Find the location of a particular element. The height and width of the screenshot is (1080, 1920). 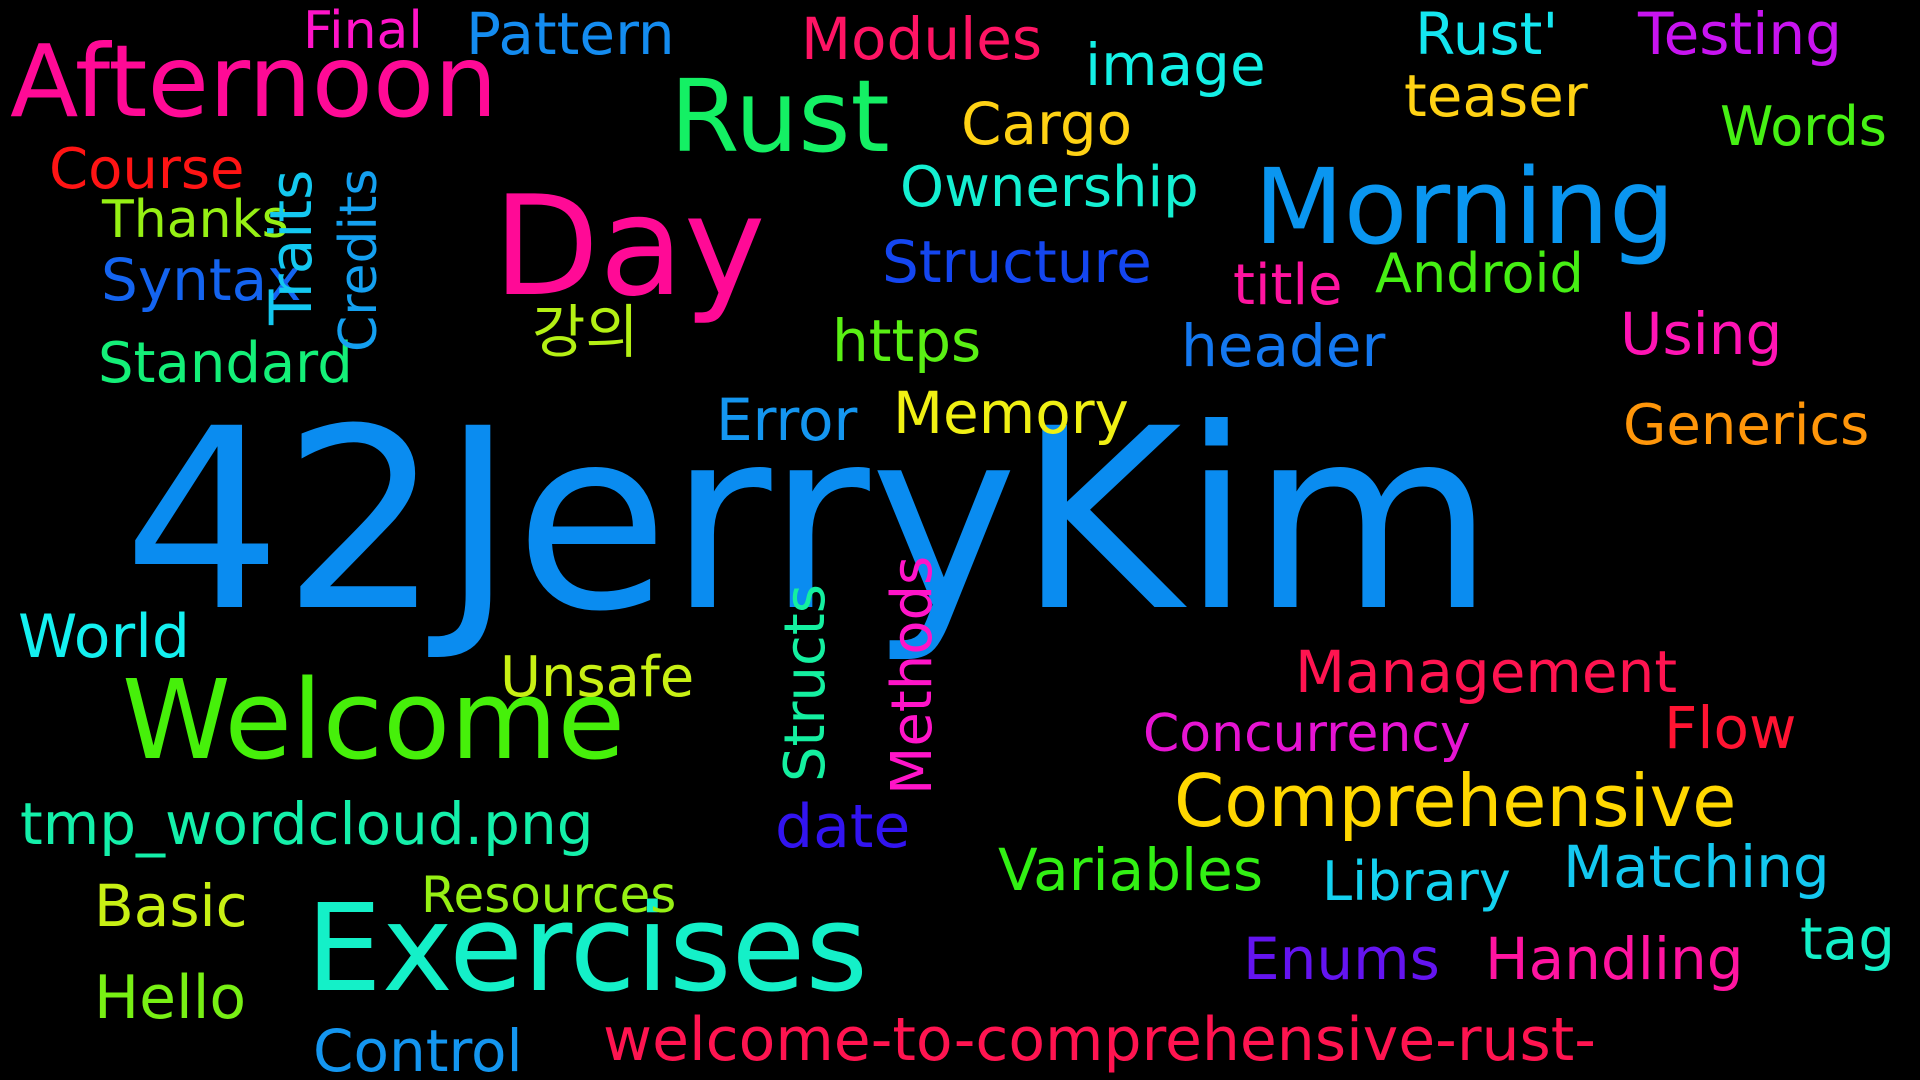

word-syntax: Syntax is located at coordinates (201, 280).